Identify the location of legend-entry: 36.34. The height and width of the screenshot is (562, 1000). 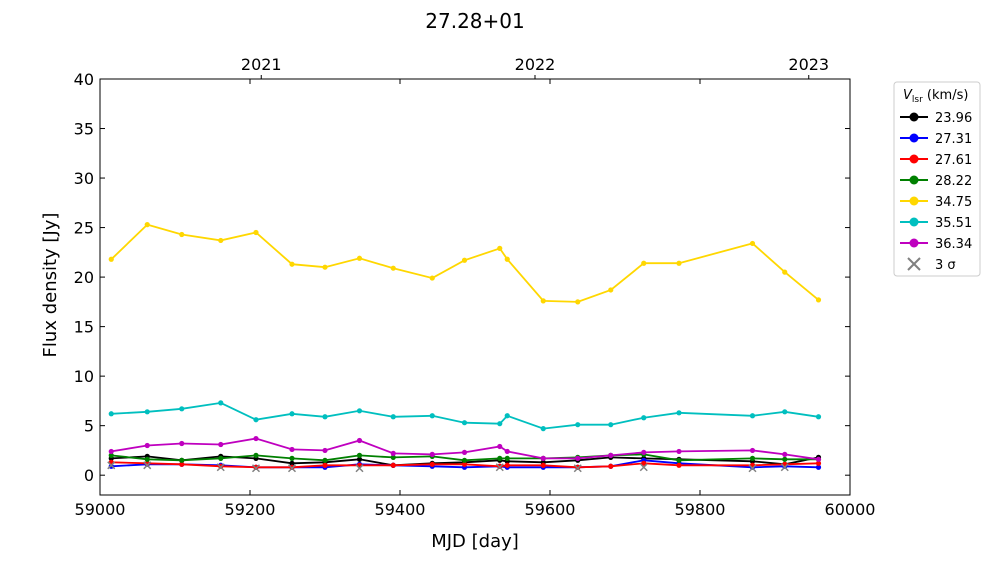
(953, 244).